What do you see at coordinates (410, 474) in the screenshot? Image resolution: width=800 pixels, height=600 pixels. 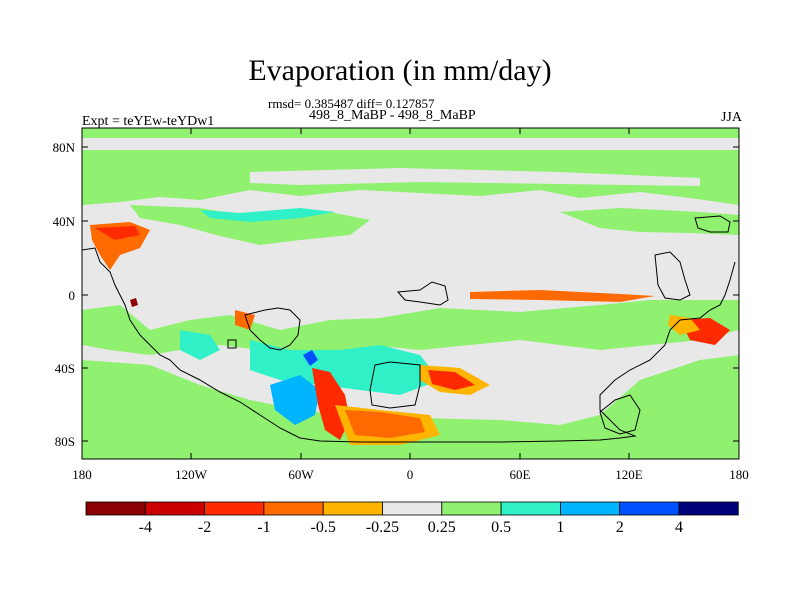 I see `x-tick-label: 0` at bounding box center [410, 474].